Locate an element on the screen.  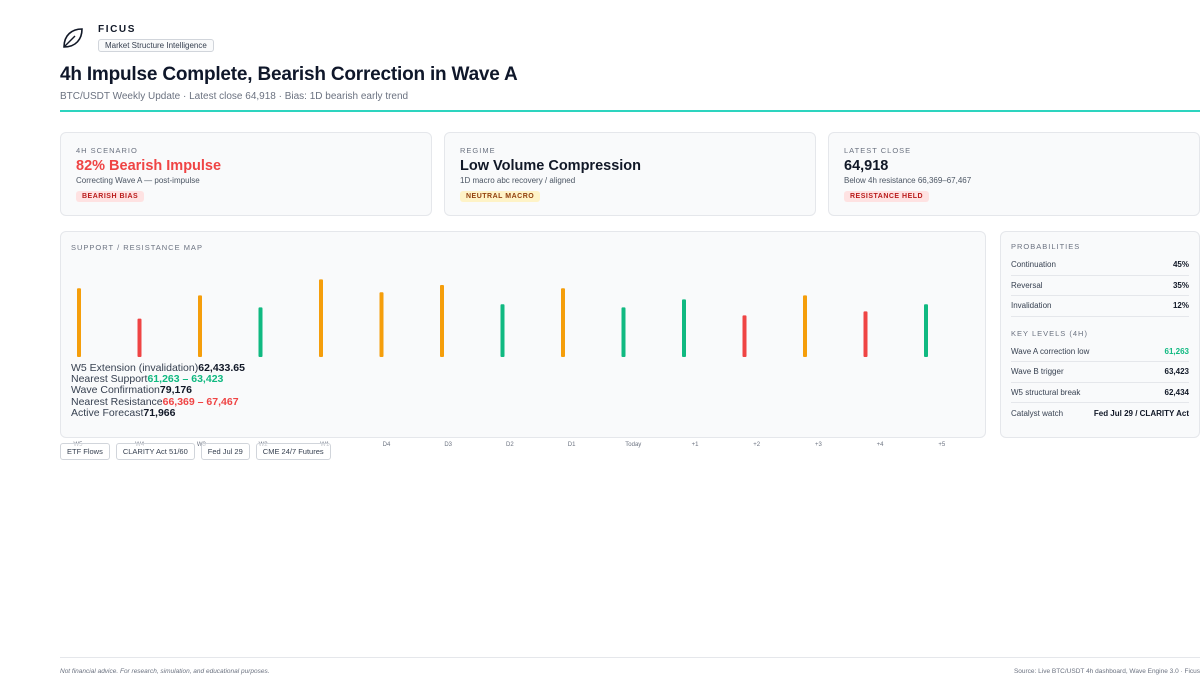
header-divider is located at coordinates (630, 111).